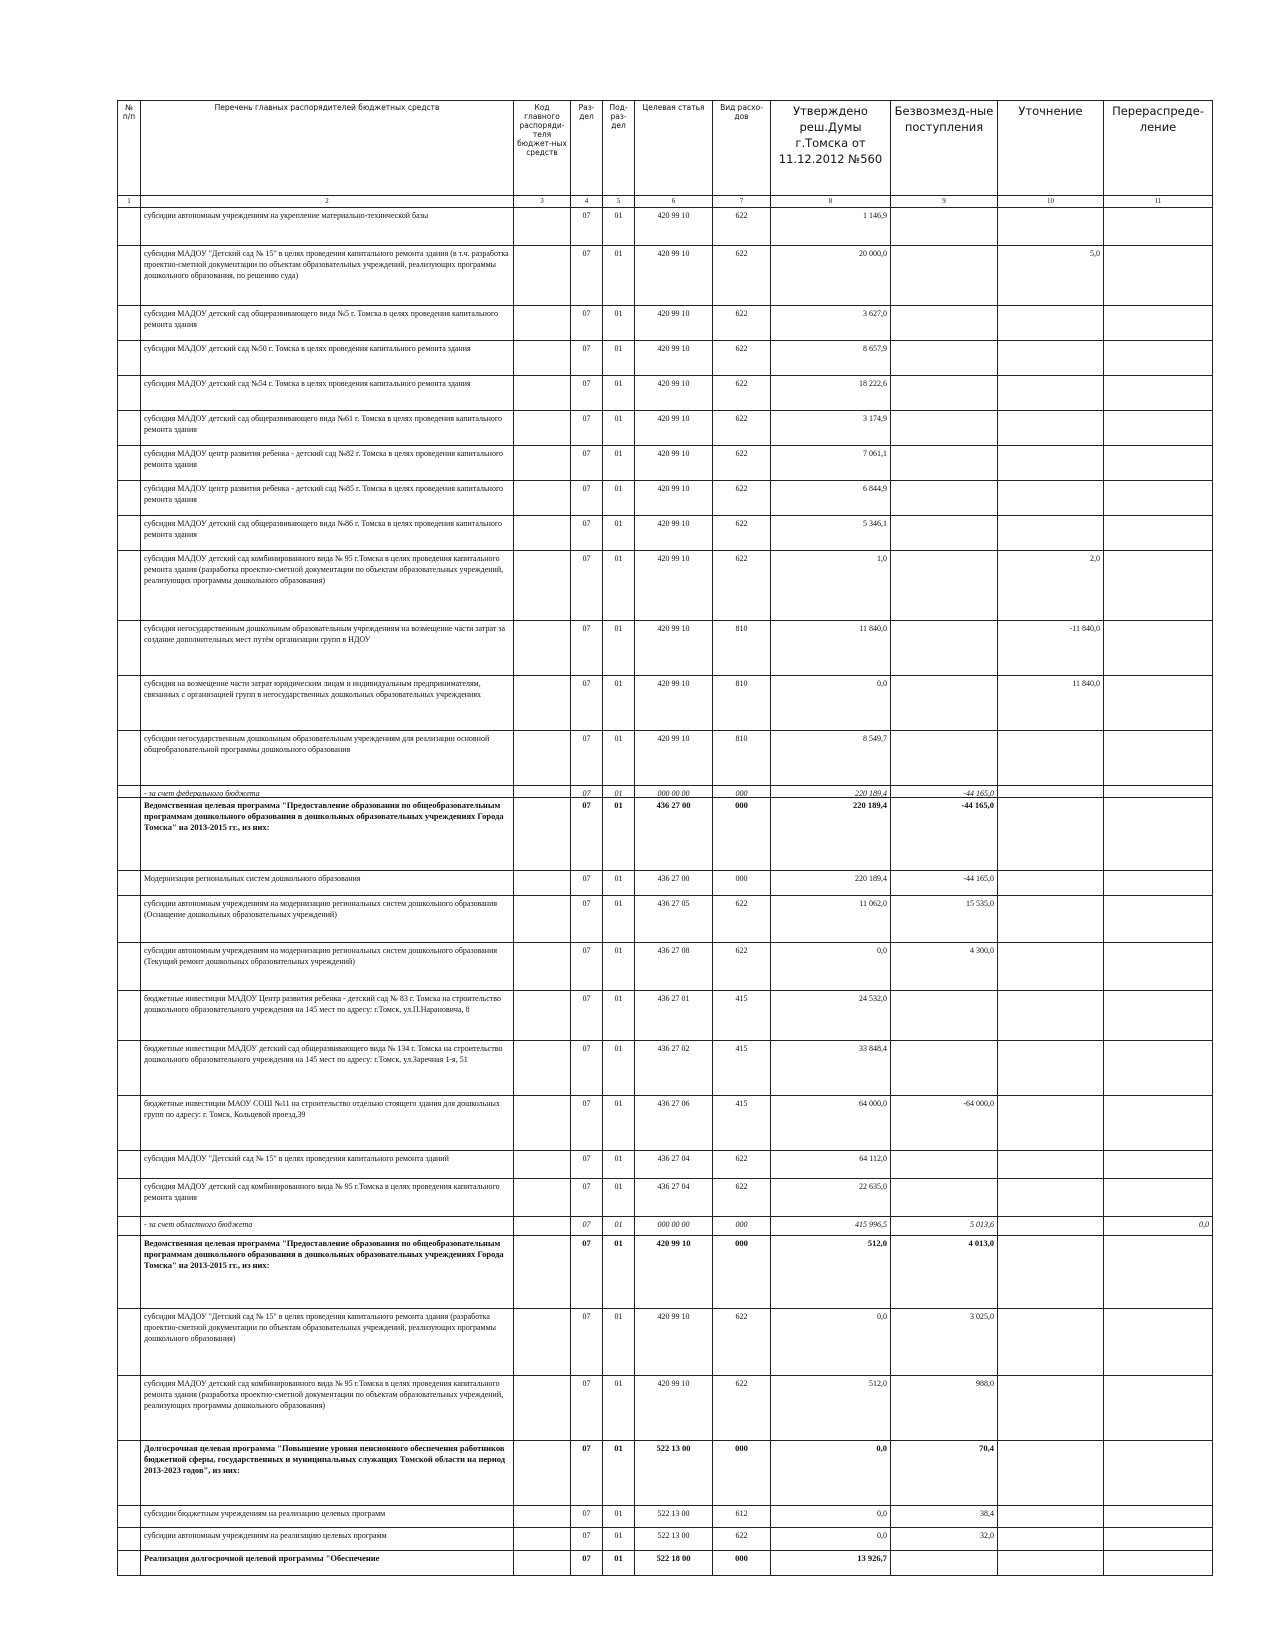 Image resolution: width=1275 pixels, height=1650 pixels. I want to click on cell-value: 4 300,0, so click(944, 966).